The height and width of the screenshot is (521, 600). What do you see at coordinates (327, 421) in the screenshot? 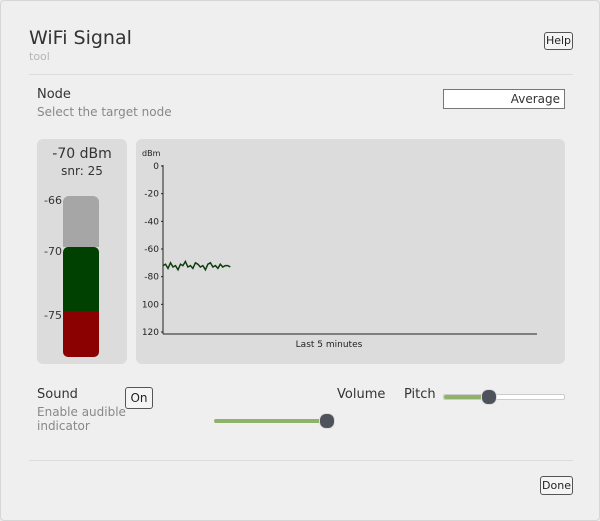
I see `volume-slider` at bounding box center [327, 421].